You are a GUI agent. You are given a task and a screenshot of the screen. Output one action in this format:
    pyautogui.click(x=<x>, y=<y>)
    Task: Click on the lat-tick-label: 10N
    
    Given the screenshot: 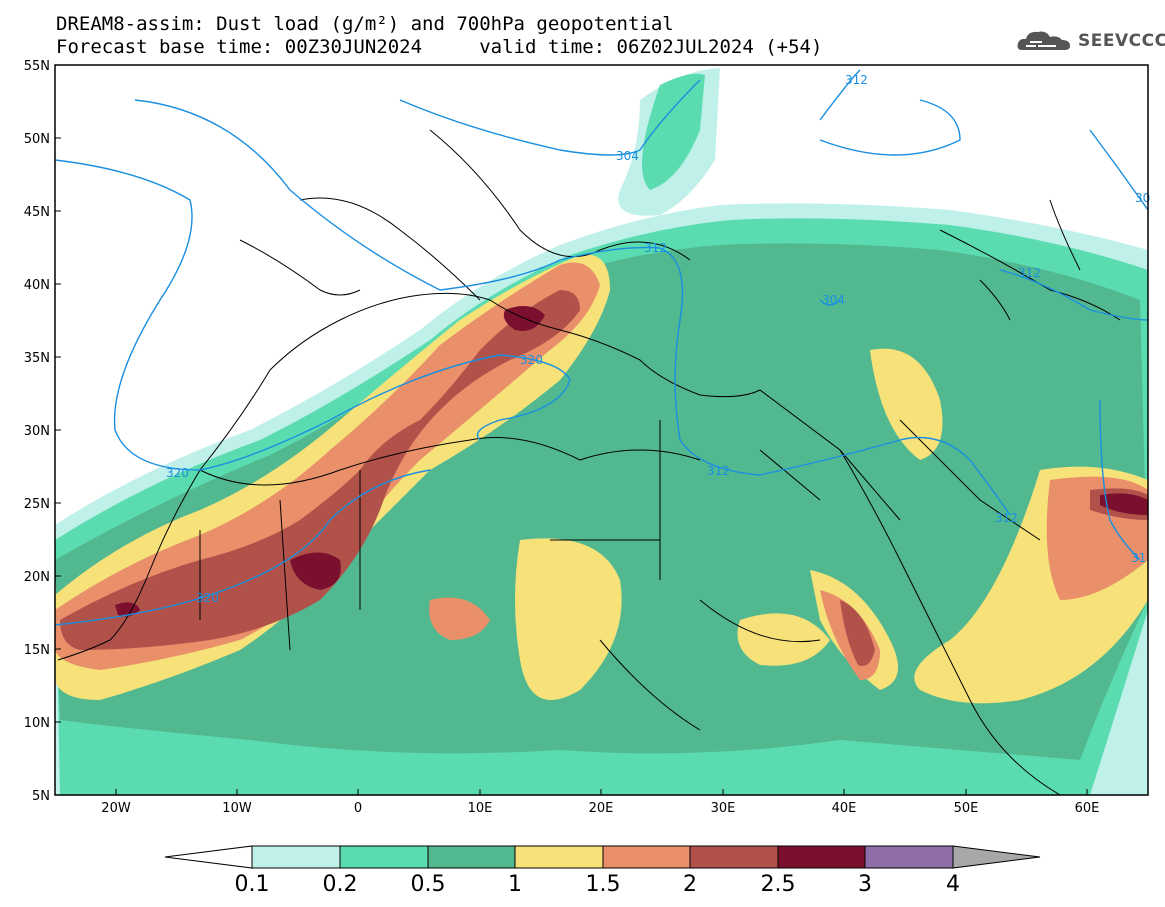 What is the action you would take?
    pyautogui.click(x=37, y=723)
    